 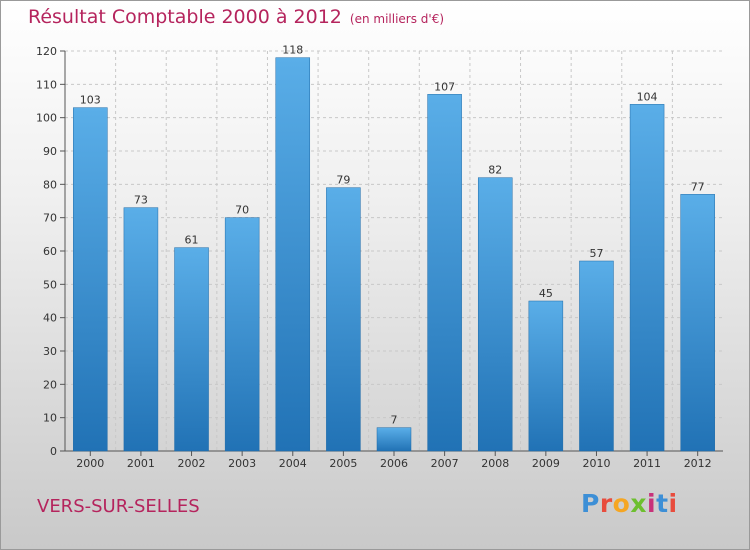 I want to click on y-tick-label: 100, so click(x=46, y=118).